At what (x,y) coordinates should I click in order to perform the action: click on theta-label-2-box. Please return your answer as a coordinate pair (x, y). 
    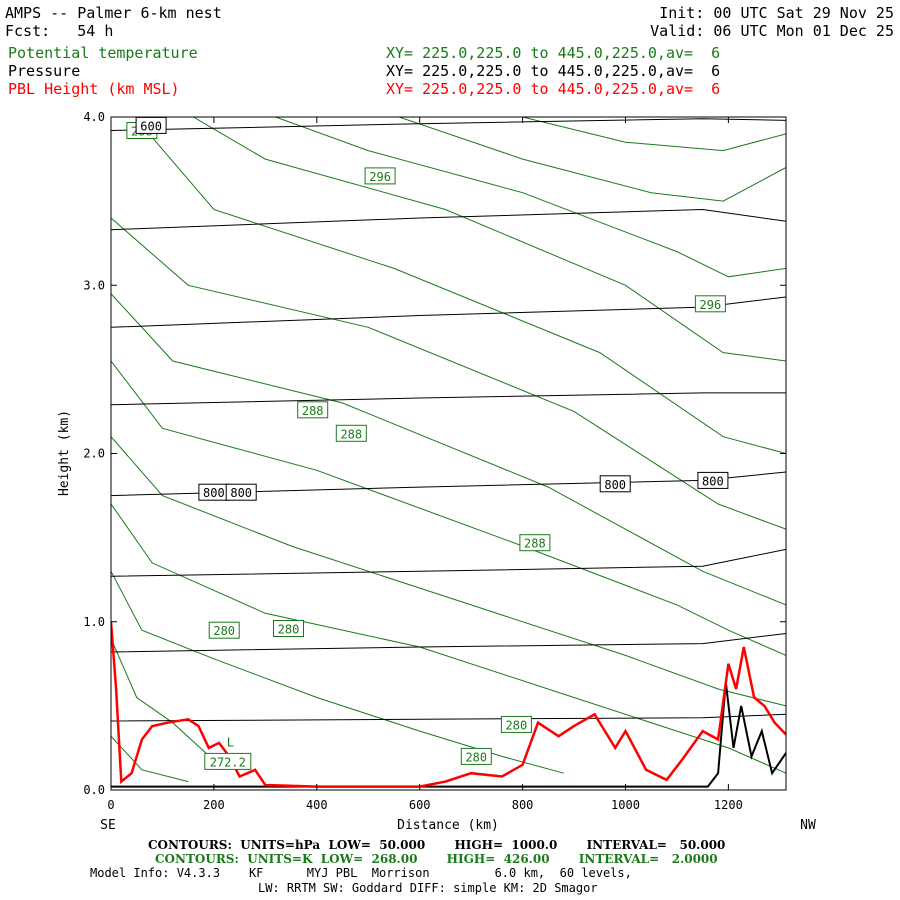
    Looking at the image, I should click on (710, 304).